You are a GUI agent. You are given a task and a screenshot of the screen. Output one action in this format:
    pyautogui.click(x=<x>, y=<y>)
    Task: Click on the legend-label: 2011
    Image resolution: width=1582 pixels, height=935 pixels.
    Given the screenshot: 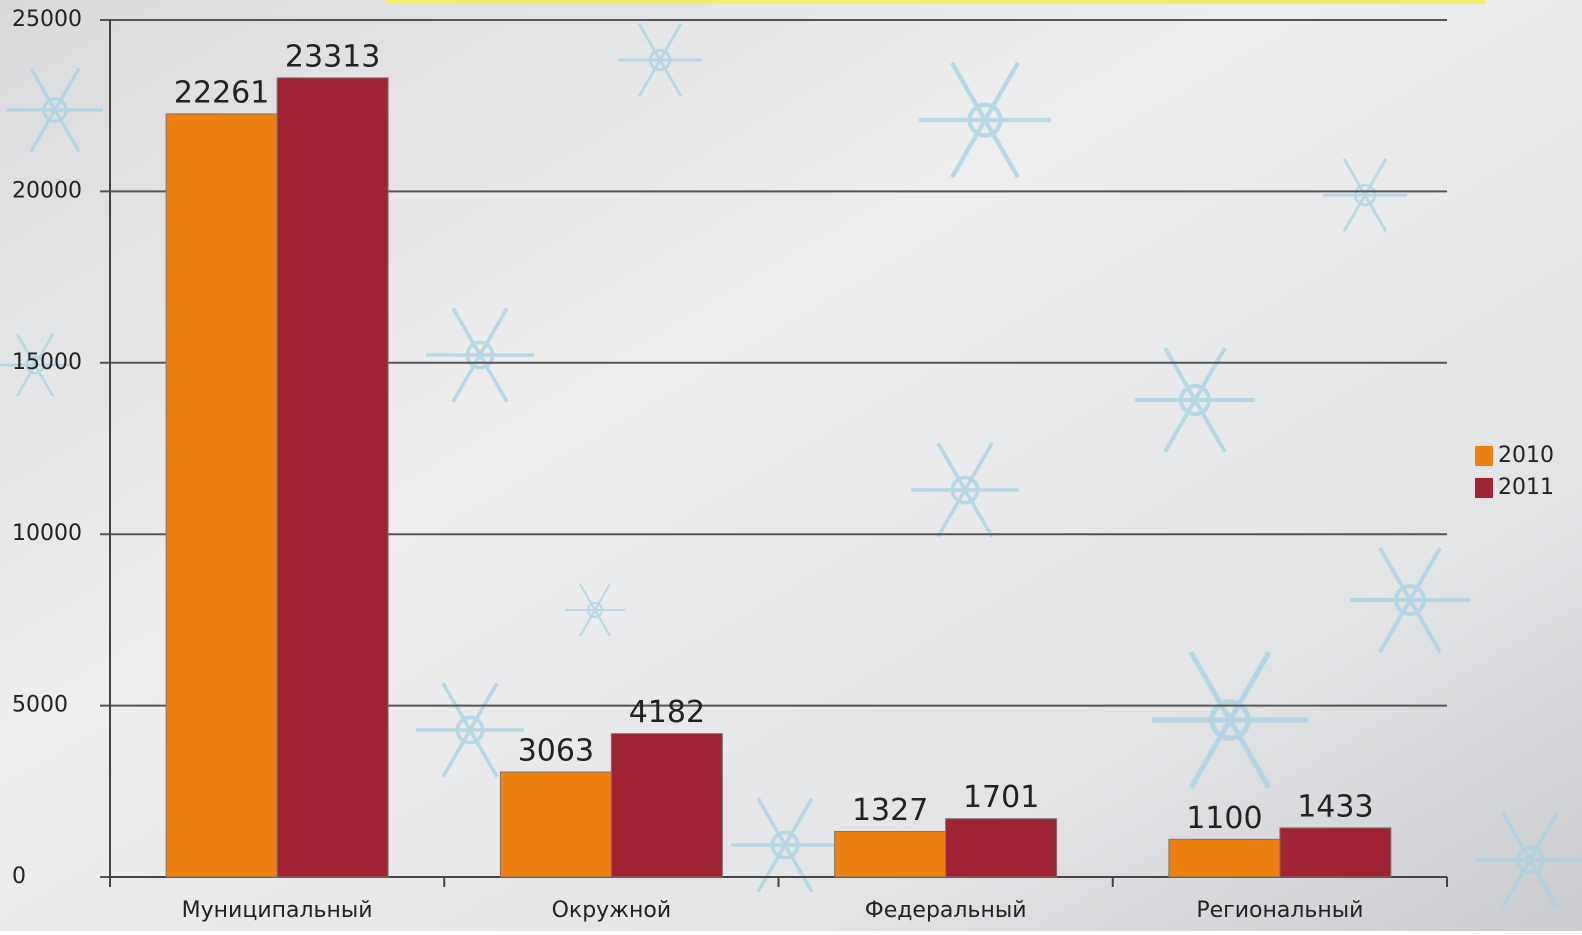 What is the action you would take?
    pyautogui.click(x=1526, y=487)
    